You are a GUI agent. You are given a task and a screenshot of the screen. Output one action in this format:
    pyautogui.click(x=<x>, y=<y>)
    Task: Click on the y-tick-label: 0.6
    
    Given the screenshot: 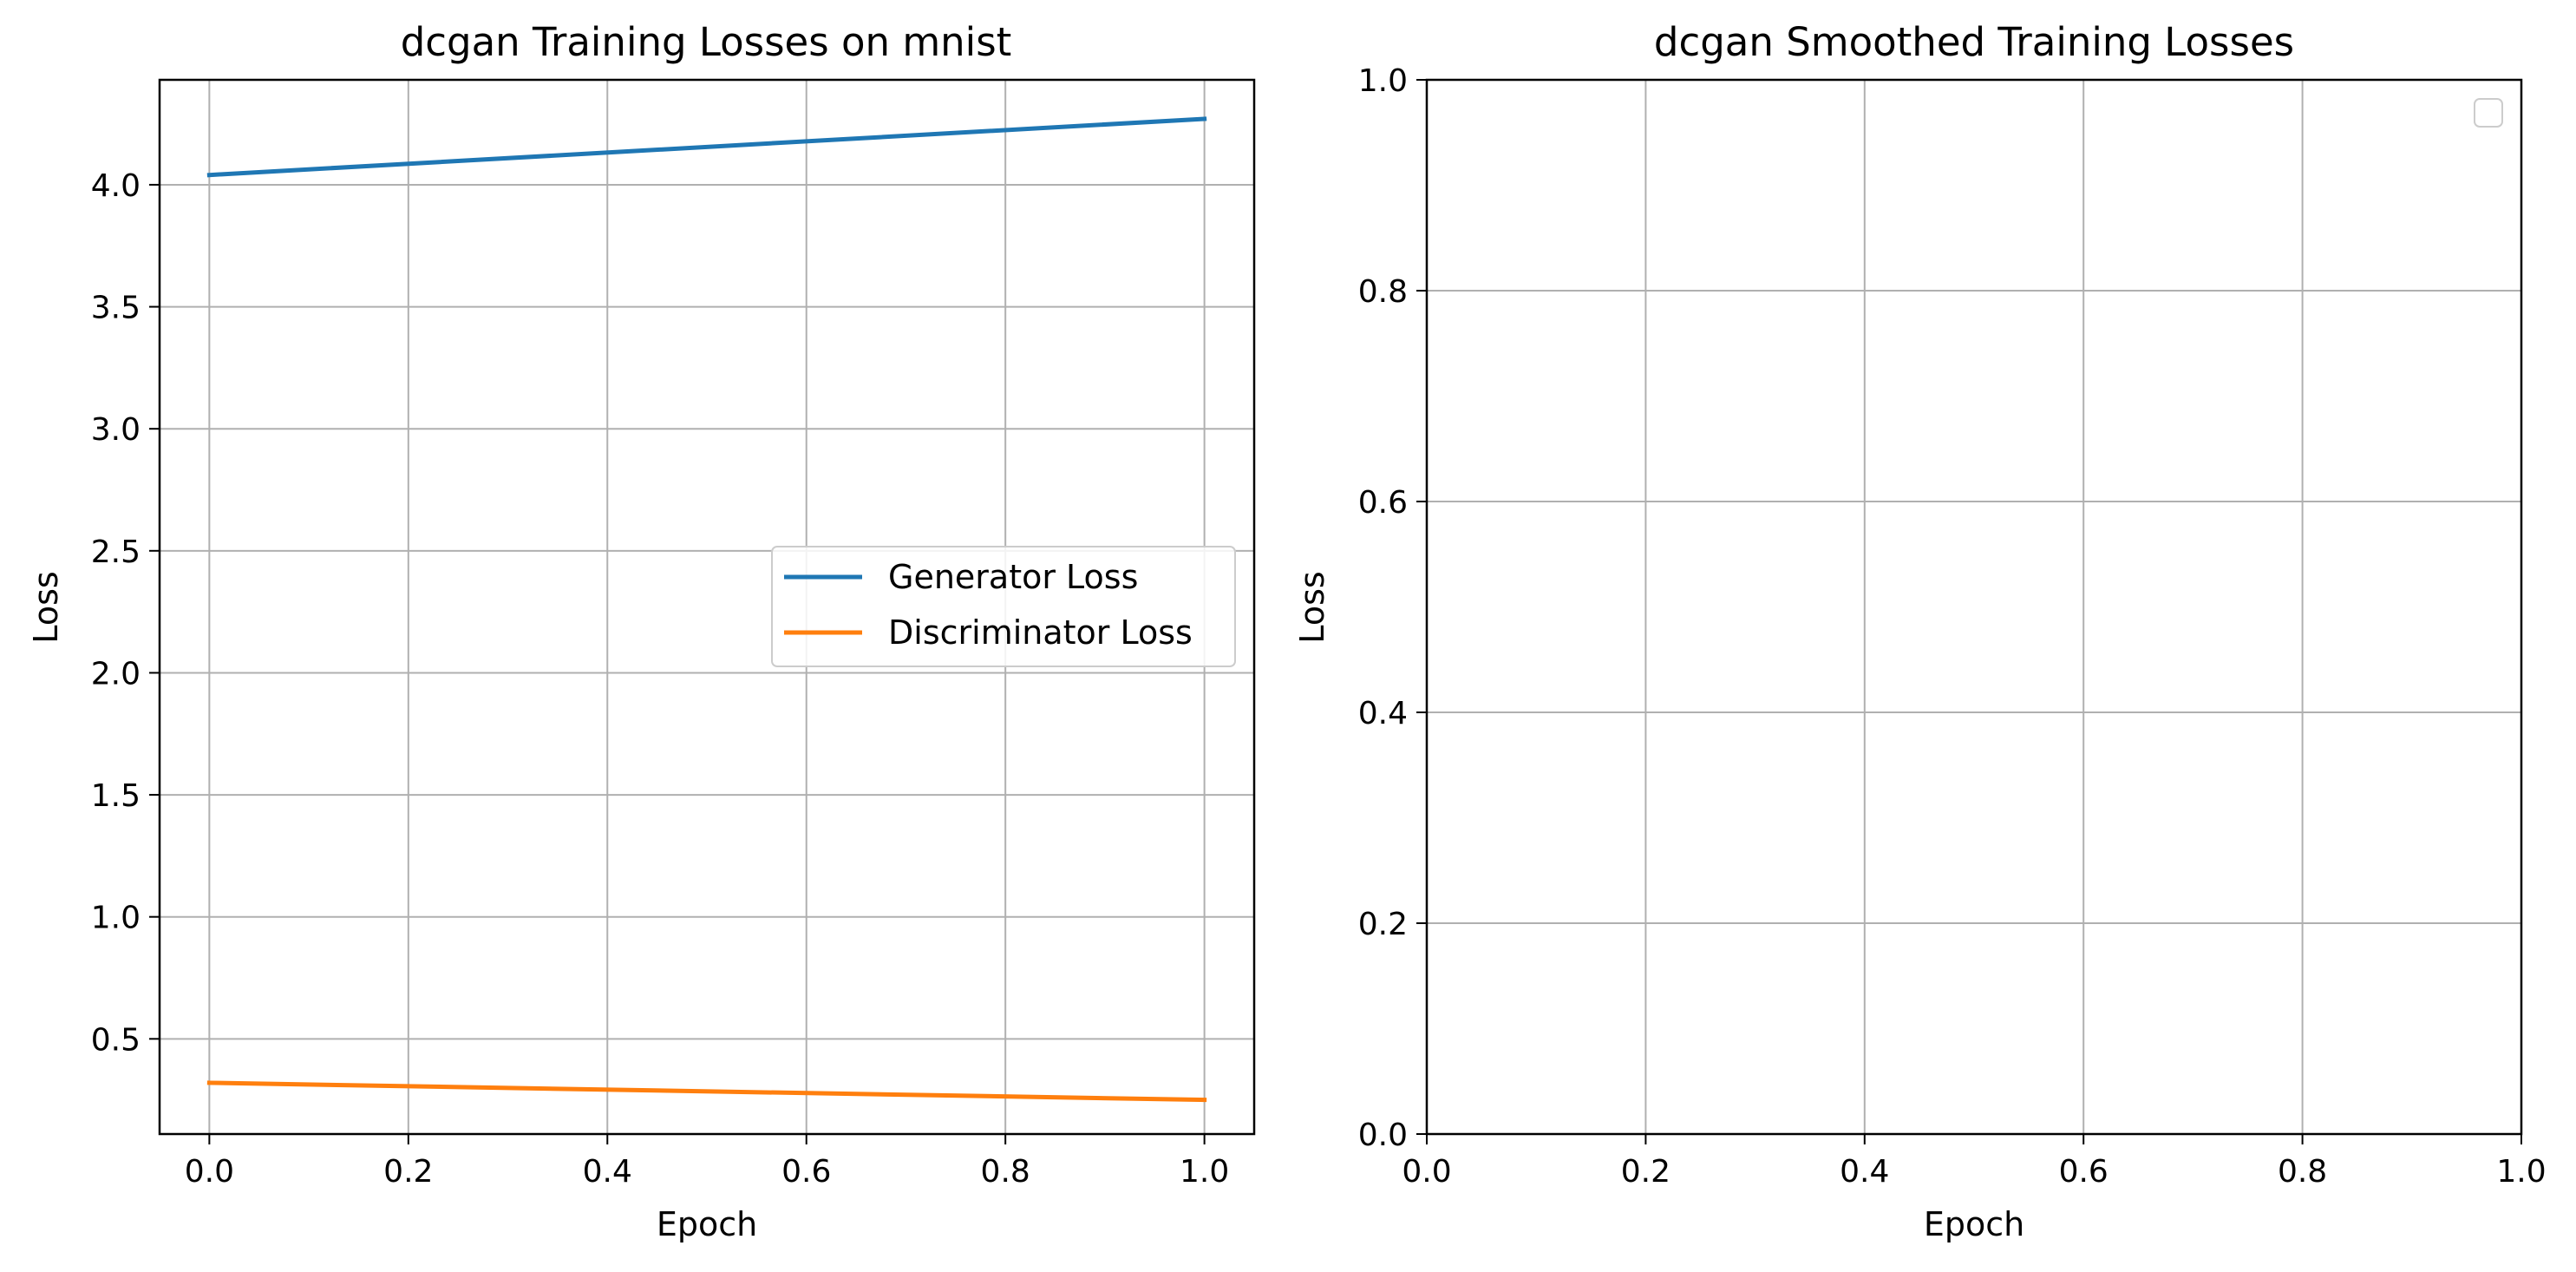 What is the action you would take?
    pyautogui.click(x=1383, y=503)
    